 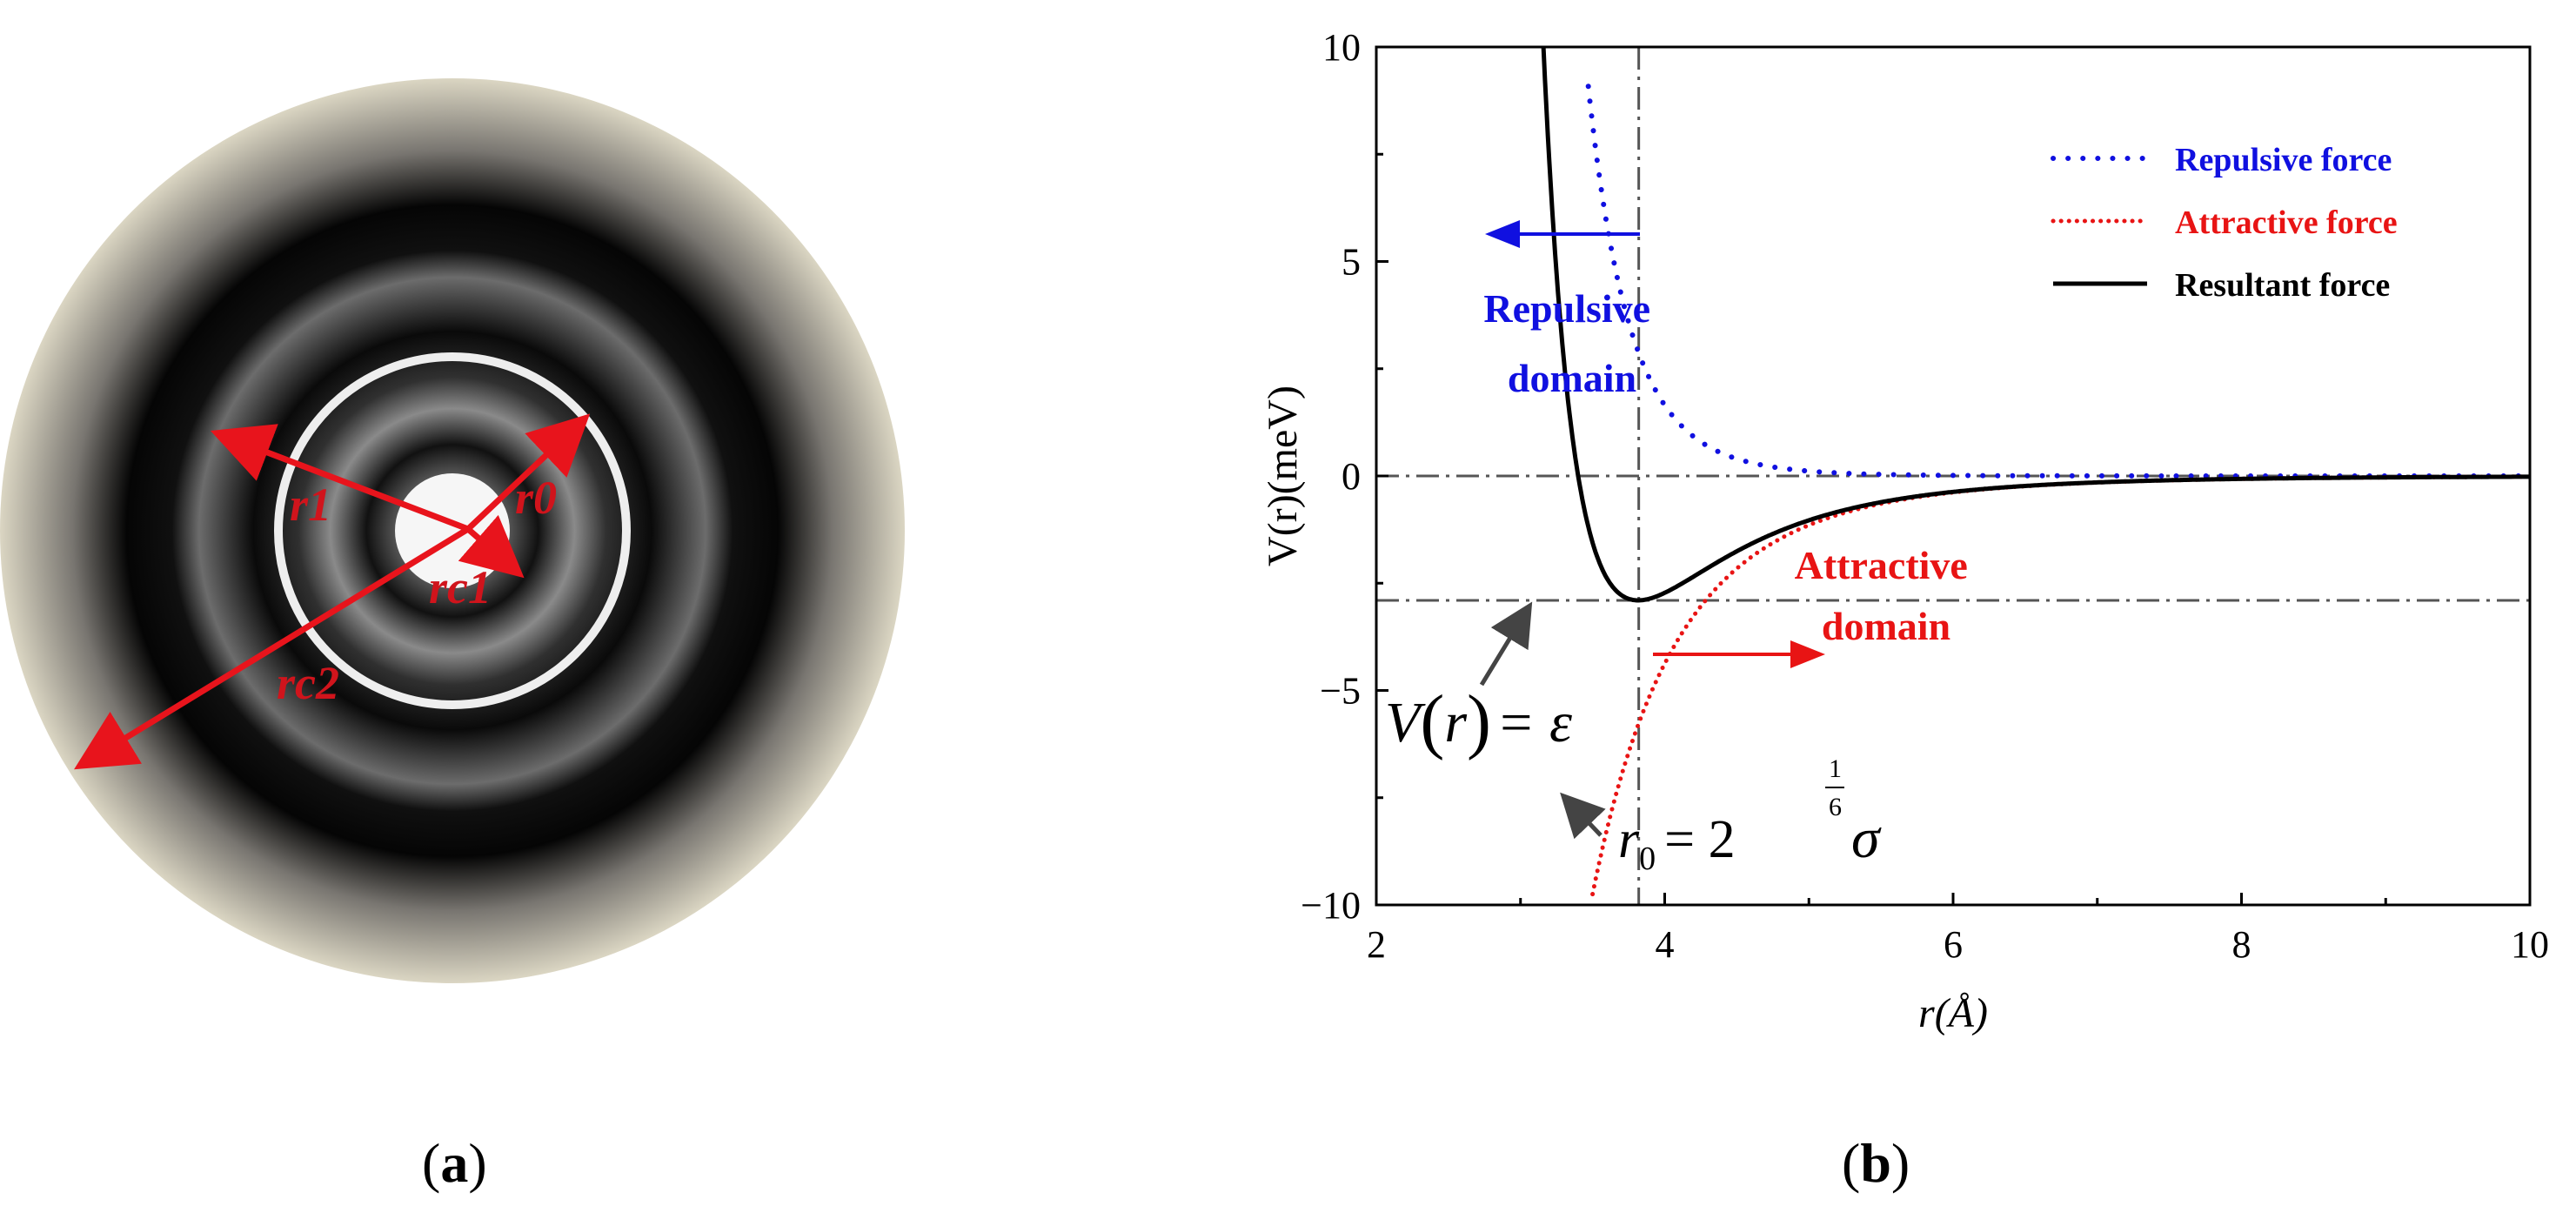 What do you see at coordinates (1506, 644) in the screenshot?
I see `epsilon-pointer-arrow` at bounding box center [1506, 644].